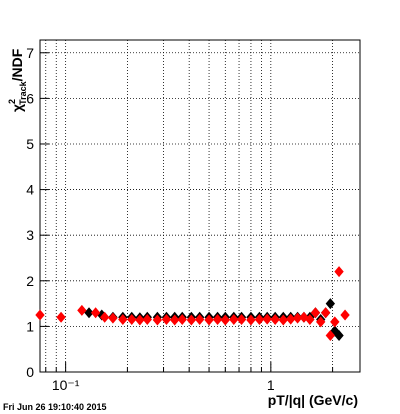 This screenshot has width=400, height=414. What do you see at coordinates (55, 407) in the screenshot?
I see `footer: Fri Jun 26 19:10:40 2015` at bounding box center [55, 407].